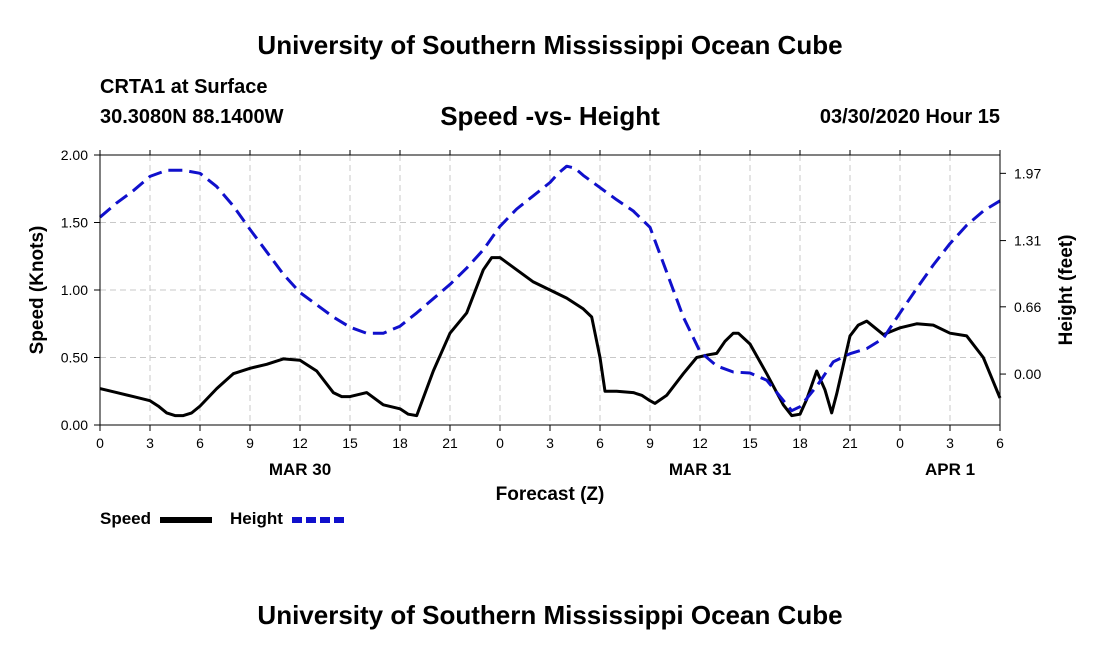 Image resolution: width=1100 pixels, height=650 pixels. Describe the element at coordinates (1027, 374) in the screenshot. I see `y2-tick-label: 0.00` at that location.